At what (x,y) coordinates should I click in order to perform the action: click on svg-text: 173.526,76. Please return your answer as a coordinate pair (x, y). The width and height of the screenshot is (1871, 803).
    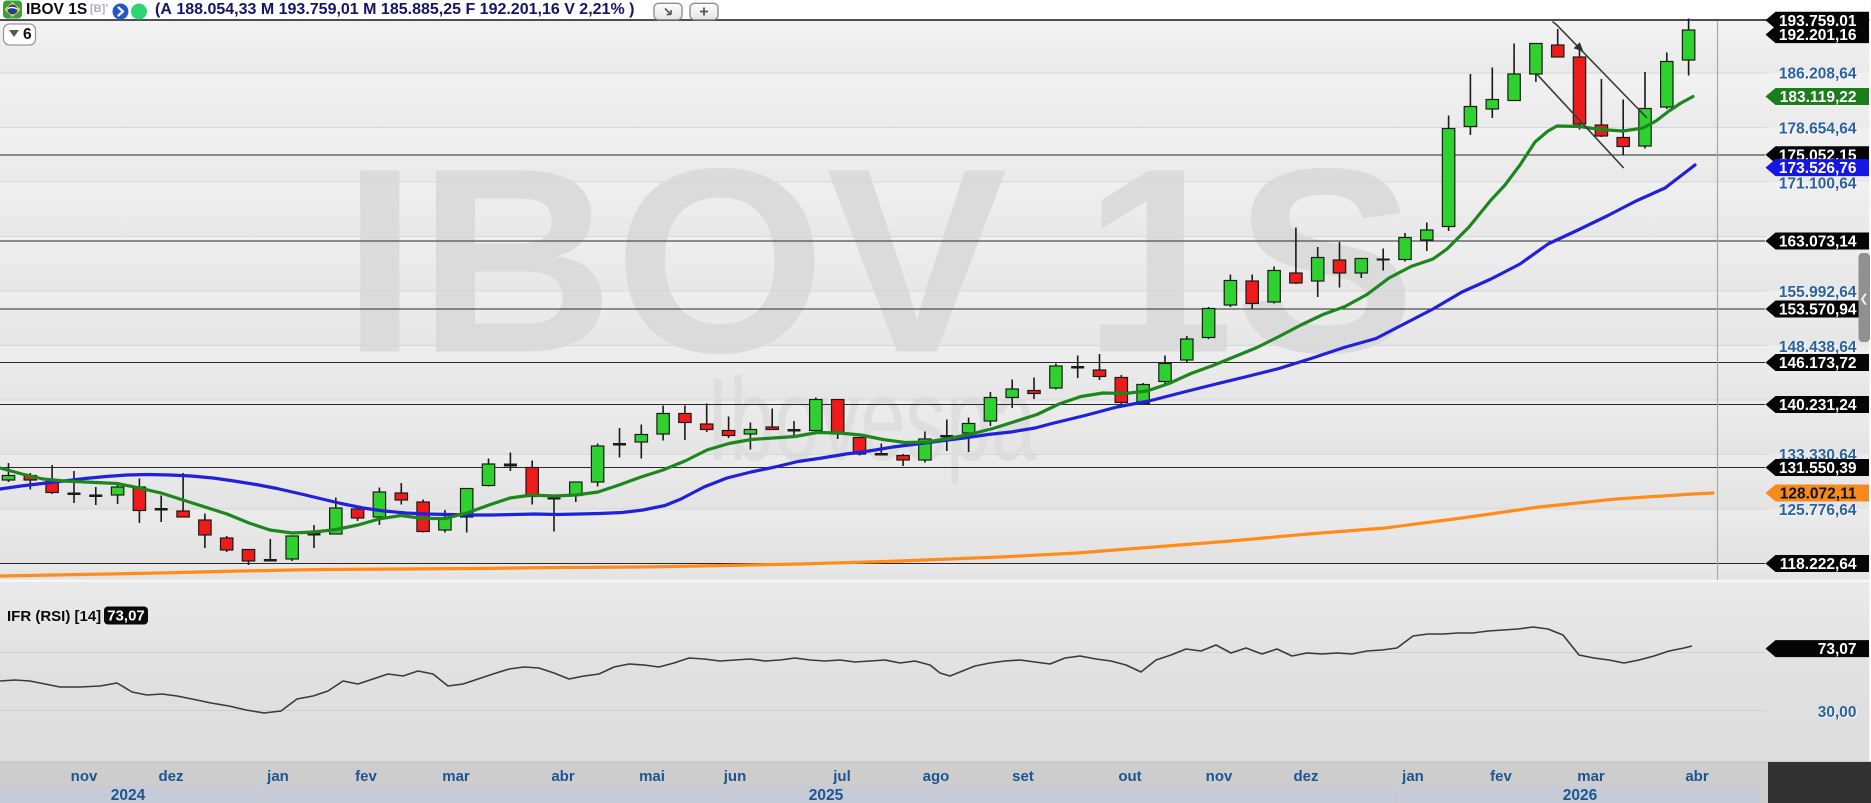
    Looking at the image, I should click on (1818, 168).